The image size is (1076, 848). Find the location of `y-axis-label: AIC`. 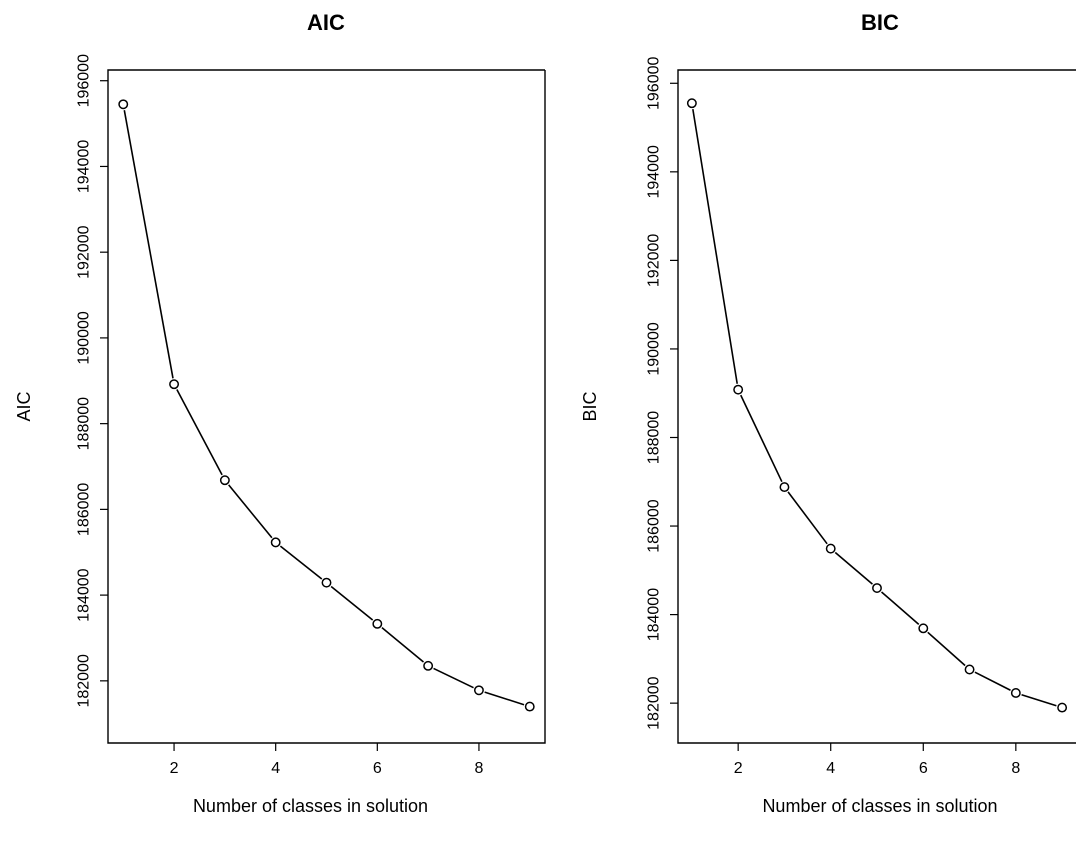

y-axis-label: AIC is located at coordinates (24, 406).